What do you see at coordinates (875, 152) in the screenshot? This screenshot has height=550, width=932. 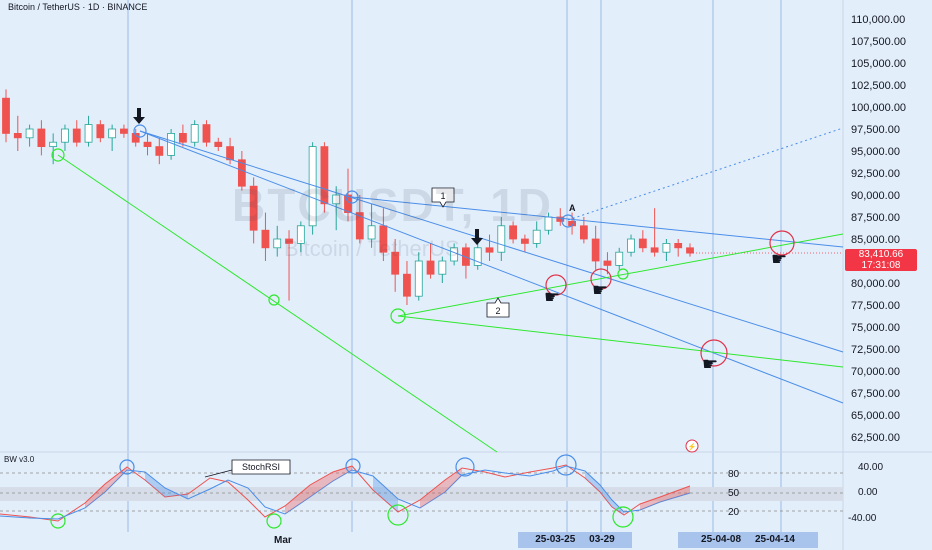 I see `price-axis-label: 95,000.00` at bounding box center [875, 152].